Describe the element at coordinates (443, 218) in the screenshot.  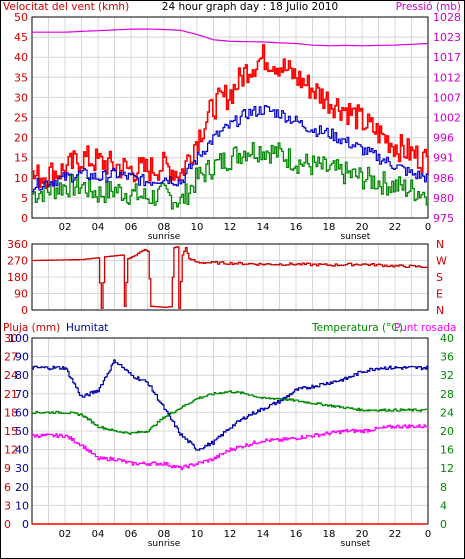
I see `pressure-tick-label: 975` at that location.